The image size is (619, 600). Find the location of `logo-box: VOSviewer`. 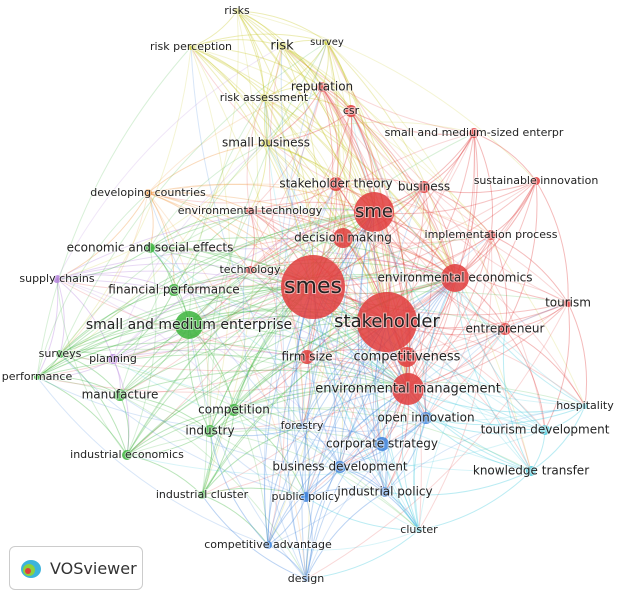

logo-box: VOSviewer is located at coordinates (76, 568).